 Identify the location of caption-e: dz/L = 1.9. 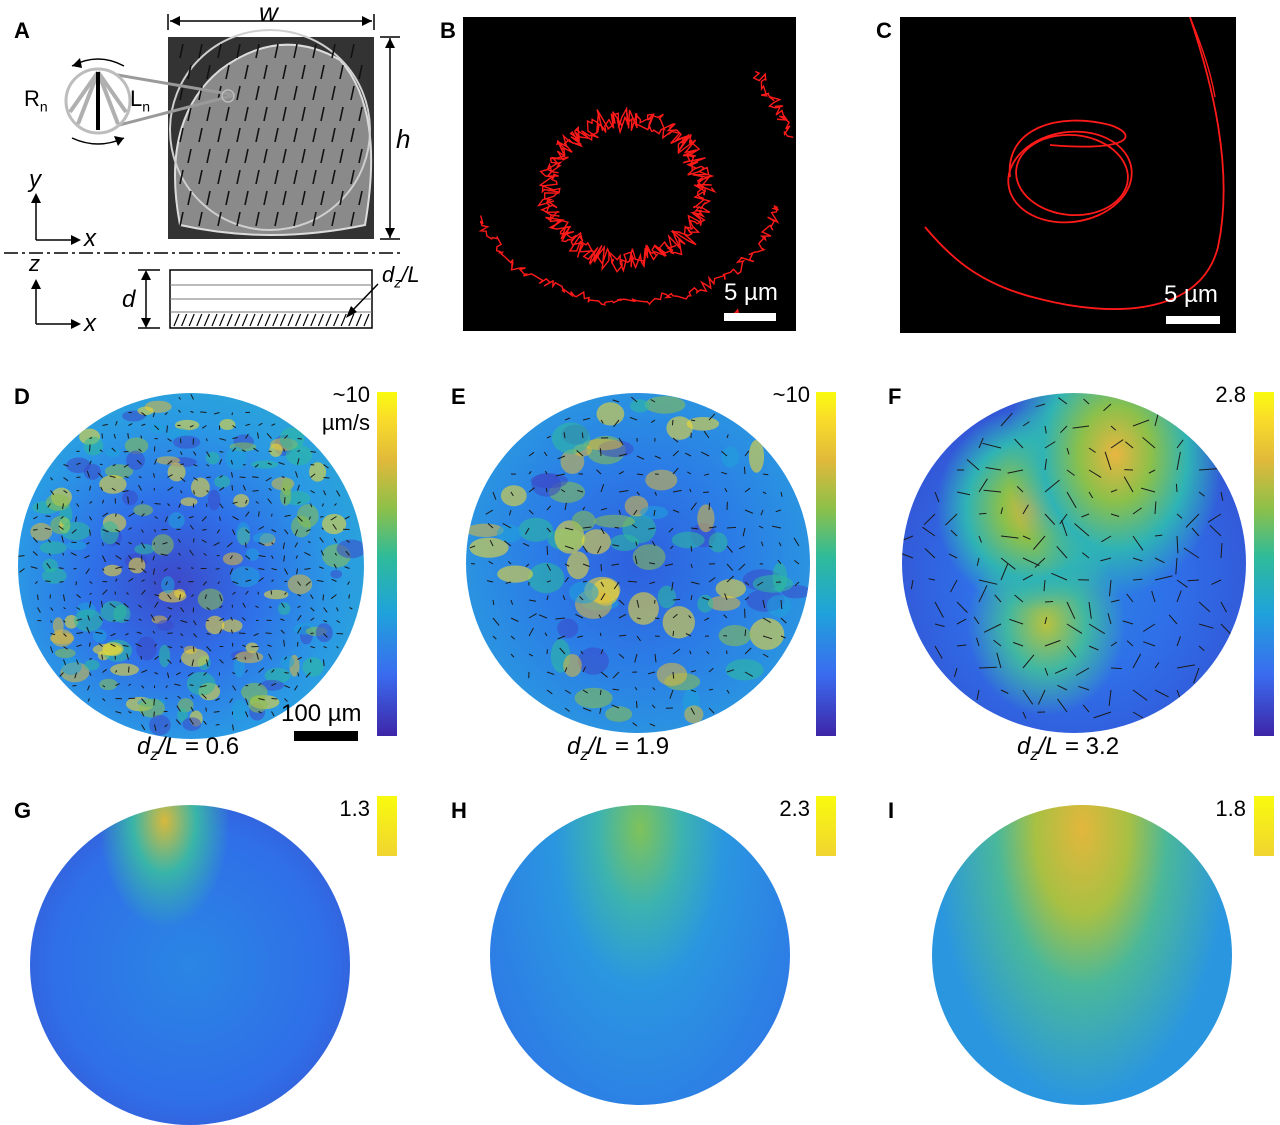
(618, 749).